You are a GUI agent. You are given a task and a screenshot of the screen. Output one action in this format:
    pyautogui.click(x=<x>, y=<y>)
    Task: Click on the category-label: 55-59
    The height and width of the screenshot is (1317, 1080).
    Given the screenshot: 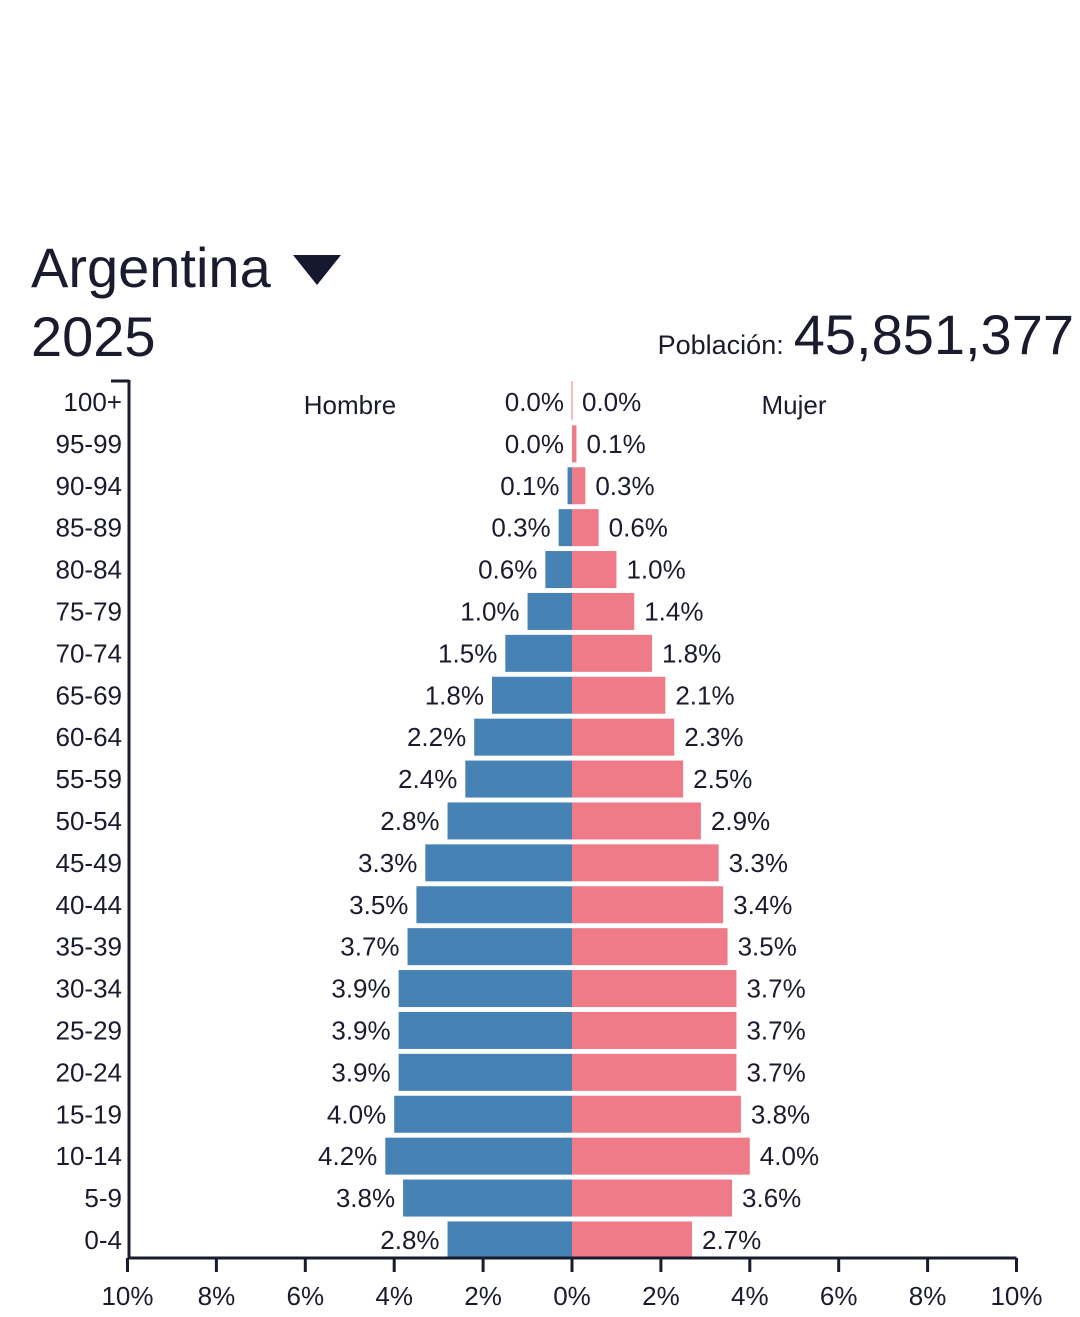 What is the action you would take?
    pyautogui.click(x=89, y=779)
    